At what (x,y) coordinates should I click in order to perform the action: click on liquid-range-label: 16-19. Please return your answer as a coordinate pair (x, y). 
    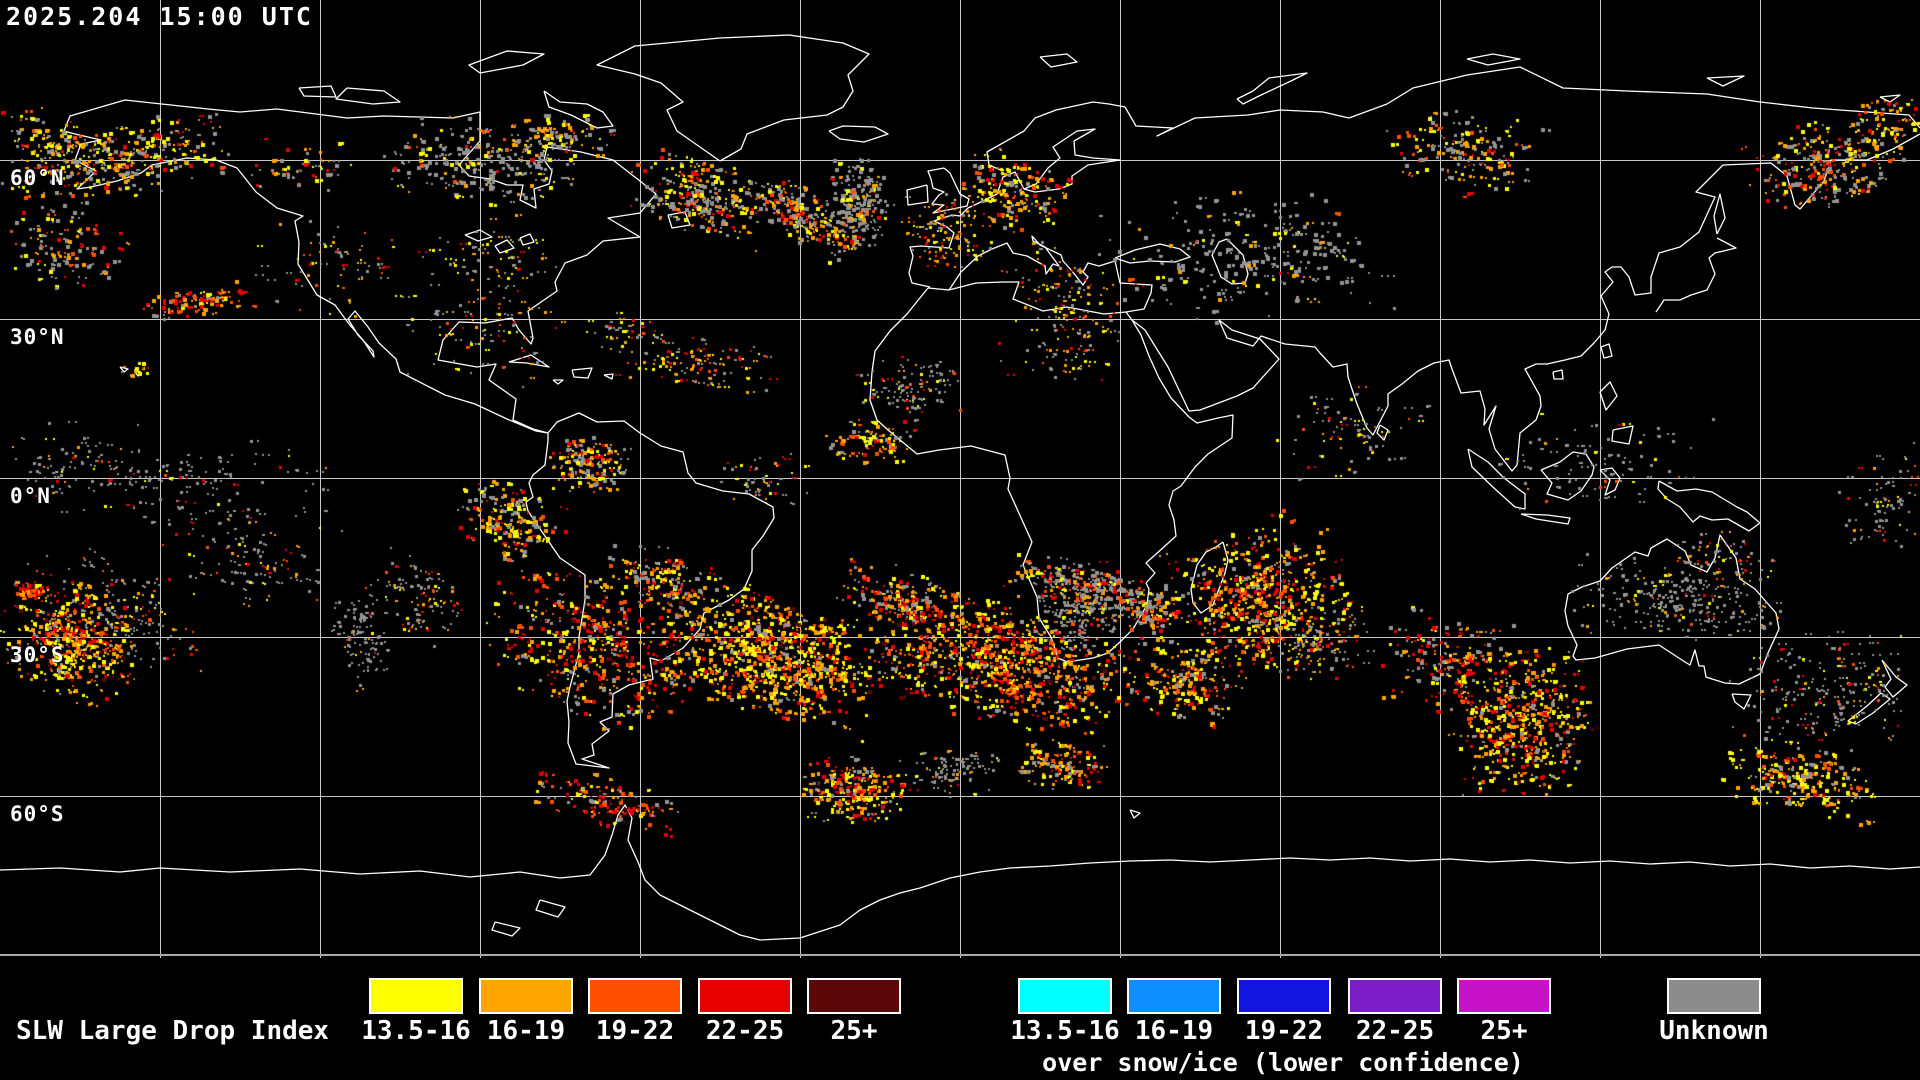
    Looking at the image, I should click on (526, 1031).